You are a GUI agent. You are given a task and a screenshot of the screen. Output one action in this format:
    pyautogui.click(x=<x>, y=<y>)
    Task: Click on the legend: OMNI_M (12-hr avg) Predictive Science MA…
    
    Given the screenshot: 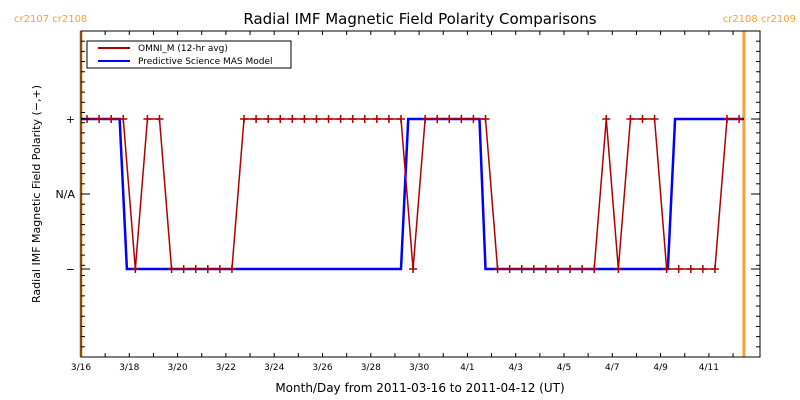 What is the action you would take?
    pyautogui.click(x=189, y=54)
    